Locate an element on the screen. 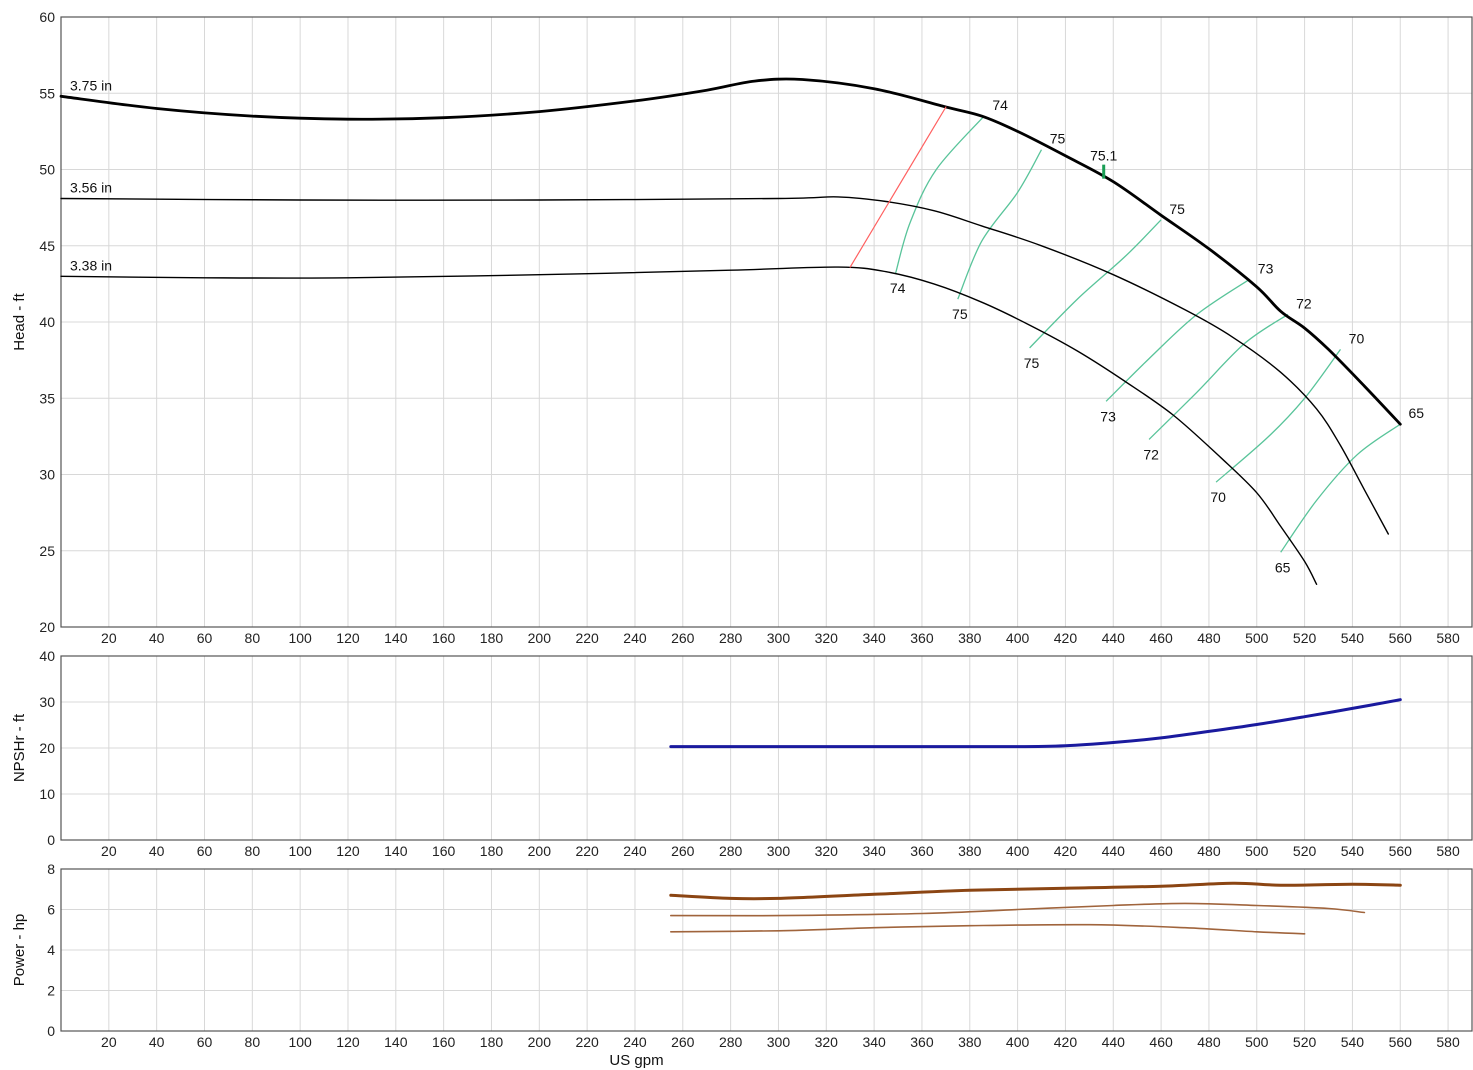  x-tick-label: 180 is located at coordinates (492, 638).